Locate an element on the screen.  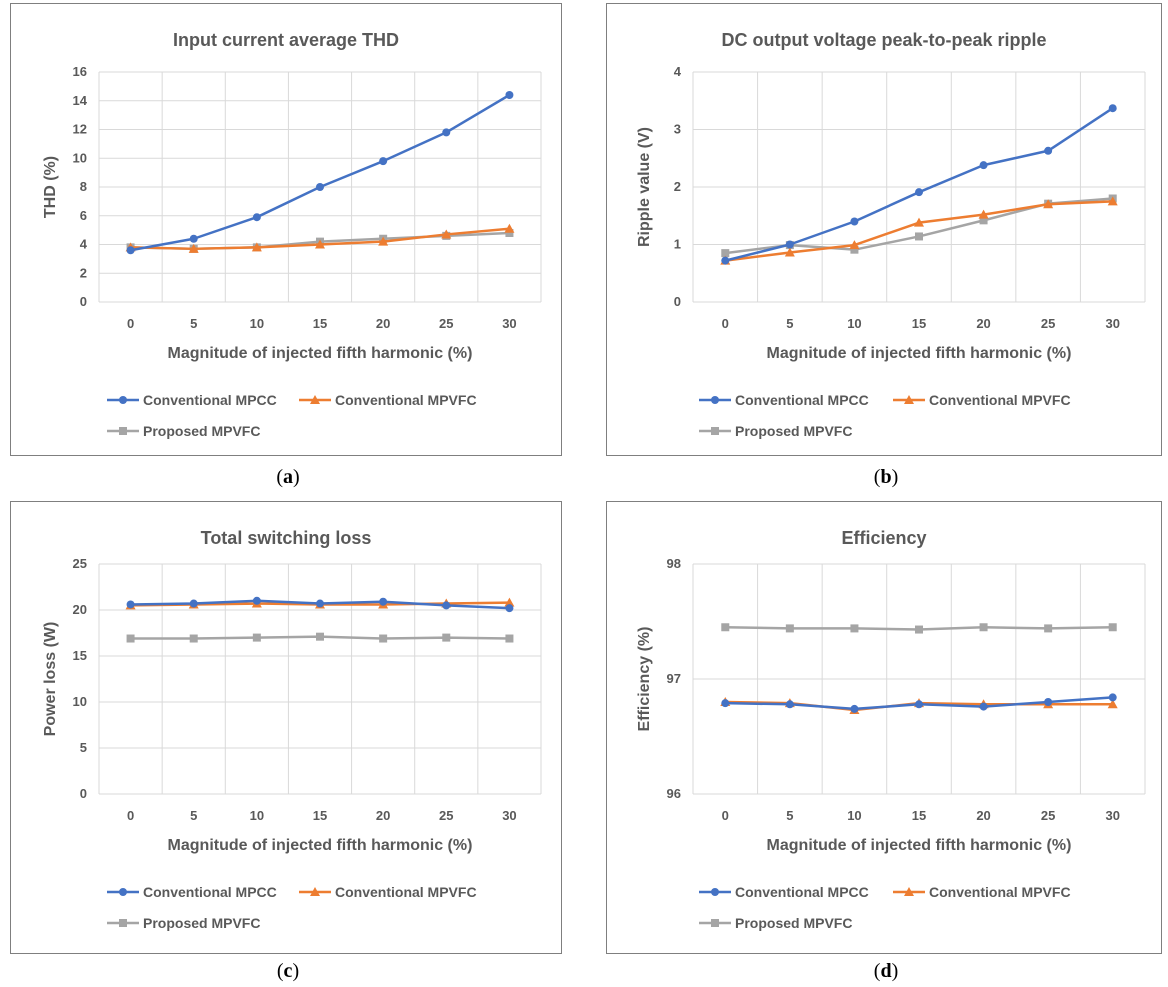
y-tick-label: 16 is located at coordinates (80, 71).